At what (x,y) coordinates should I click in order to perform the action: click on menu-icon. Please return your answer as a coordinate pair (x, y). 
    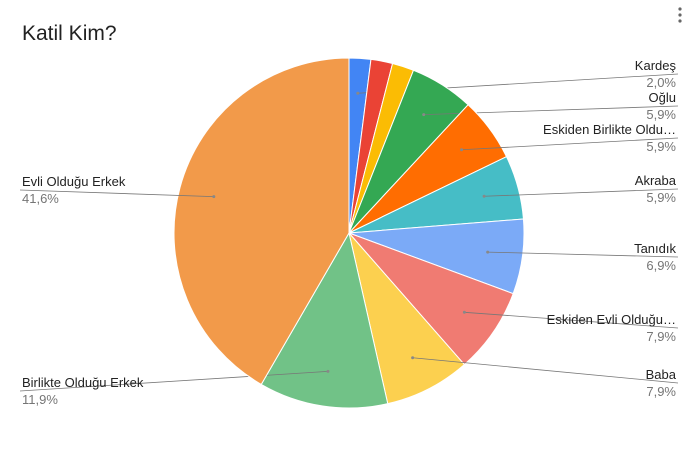
    Looking at the image, I should click on (680, 15).